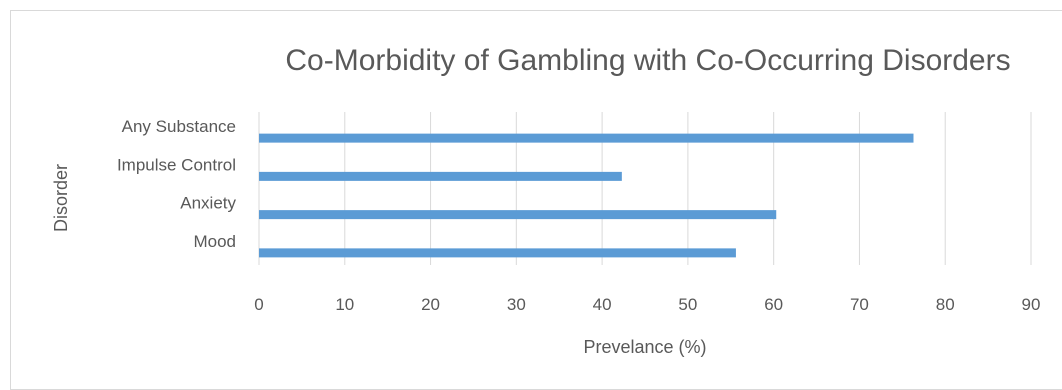  I want to click on x-tick-label: 0, so click(258, 304).